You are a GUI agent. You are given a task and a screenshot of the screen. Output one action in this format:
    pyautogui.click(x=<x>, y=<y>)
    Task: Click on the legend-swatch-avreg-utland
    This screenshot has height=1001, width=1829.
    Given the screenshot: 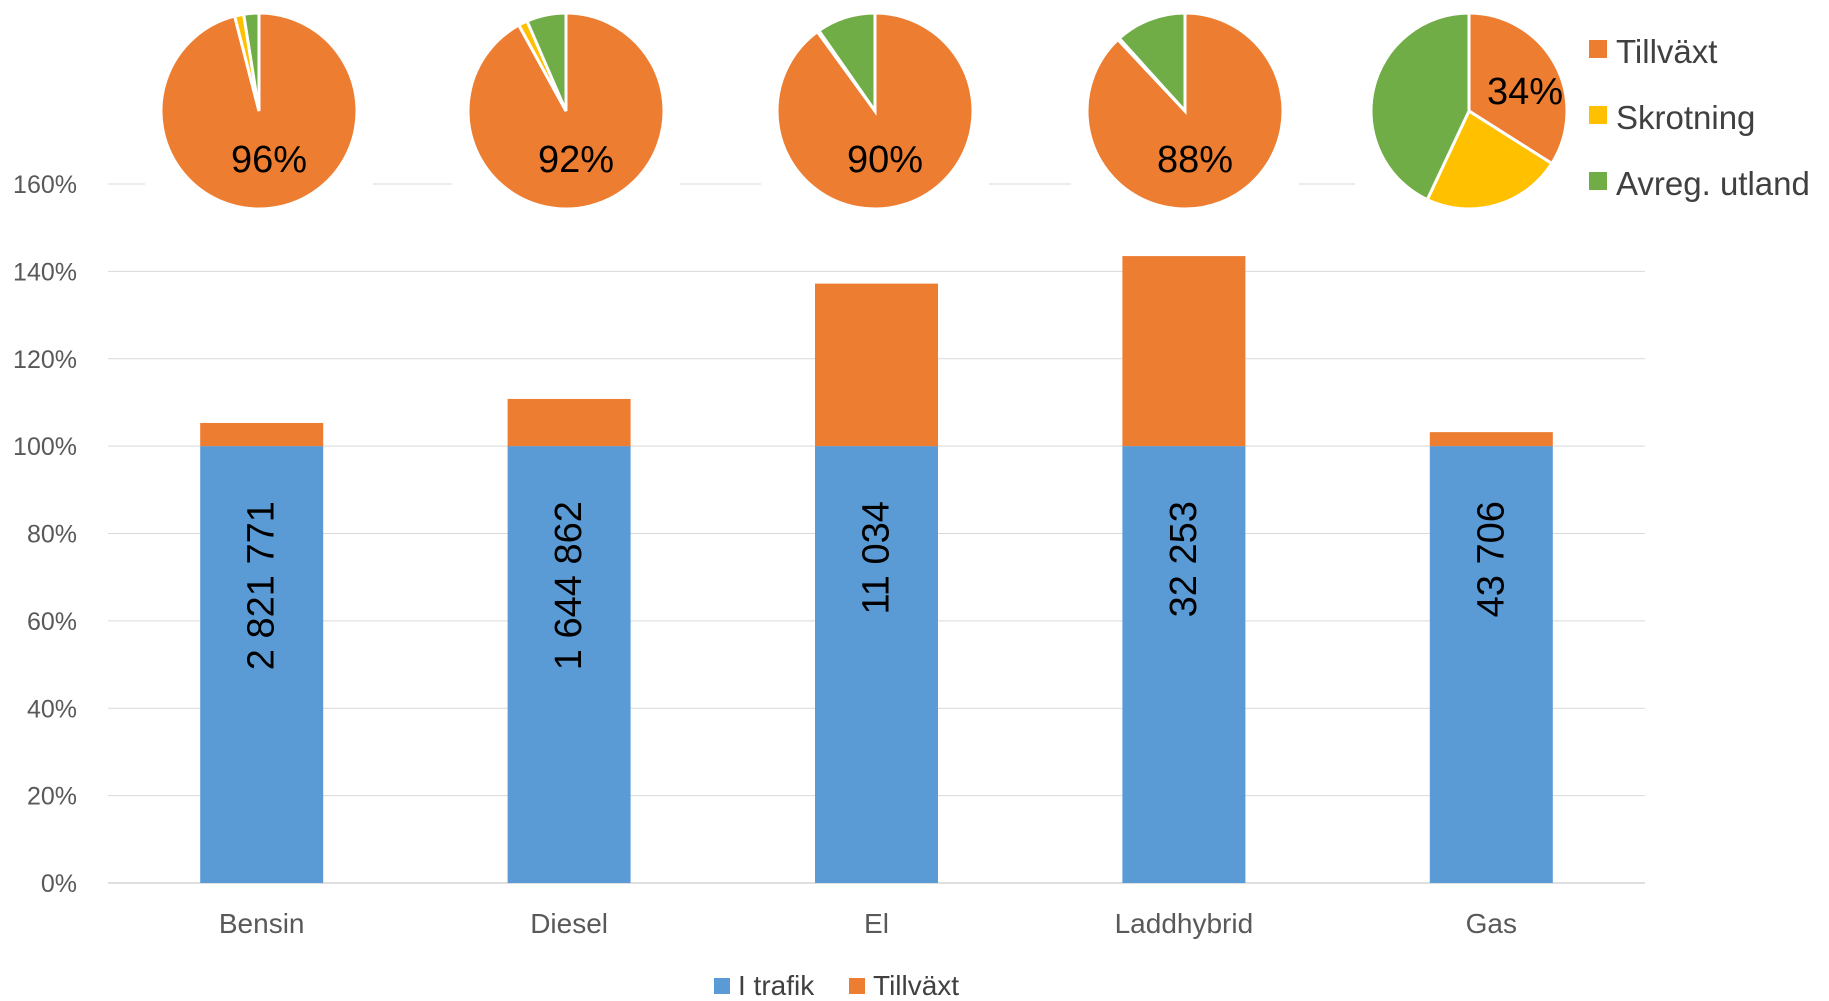 What is the action you would take?
    pyautogui.click(x=1598, y=181)
    